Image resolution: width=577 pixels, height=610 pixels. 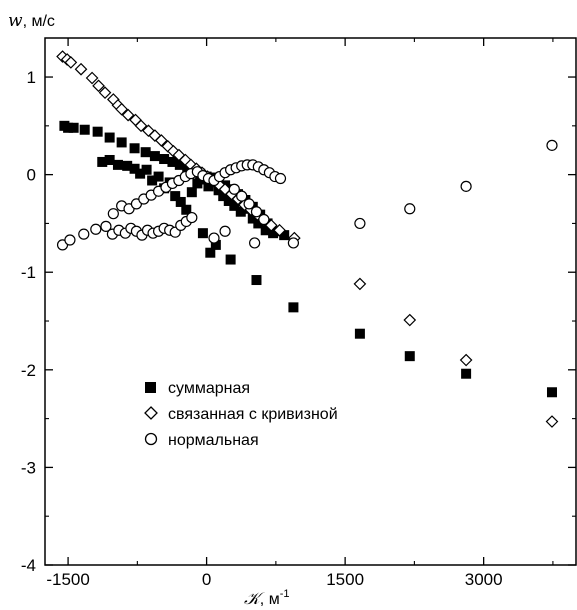 I want to click on x-axis-title: 𝒦, м-1, so click(x=266, y=598).